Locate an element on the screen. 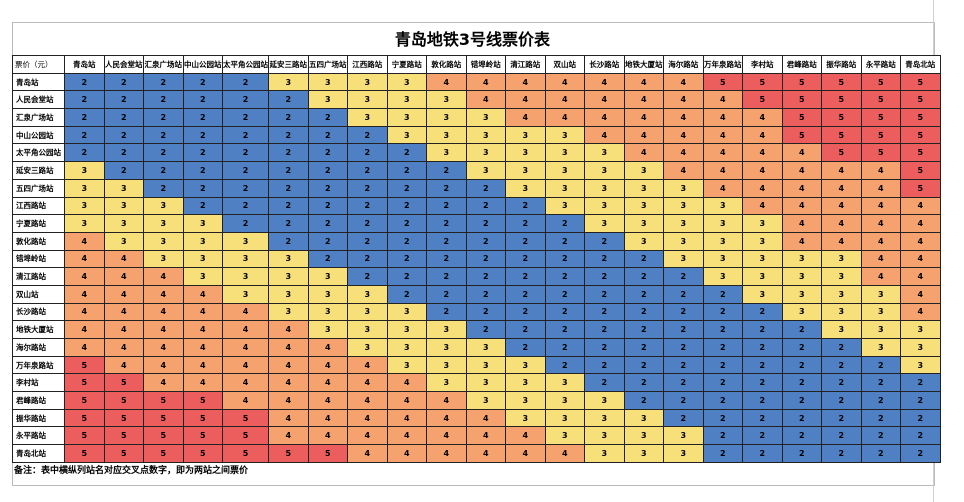  column-header-station: 五四广场站 is located at coordinates (327, 64).